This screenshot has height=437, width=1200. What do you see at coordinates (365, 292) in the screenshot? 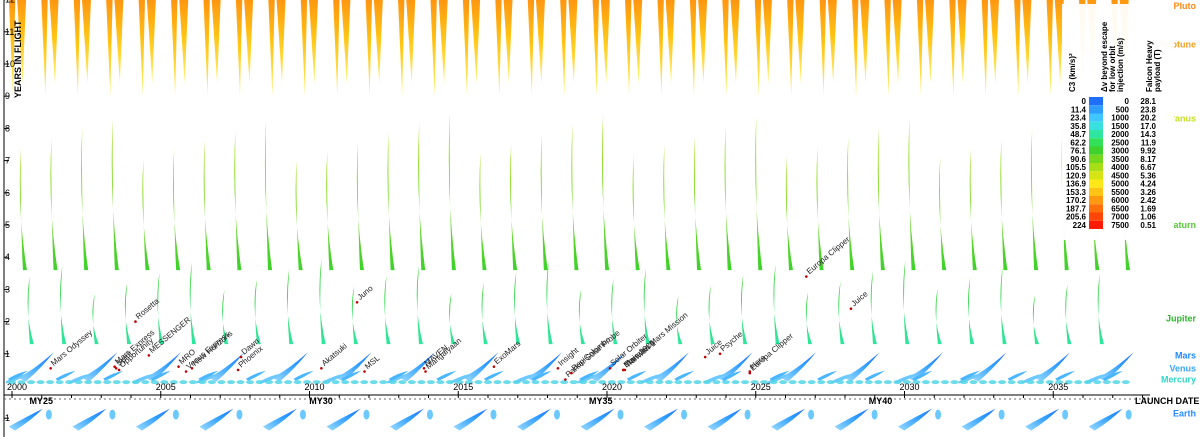
I see `mission-label: Juno` at bounding box center [365, 292].